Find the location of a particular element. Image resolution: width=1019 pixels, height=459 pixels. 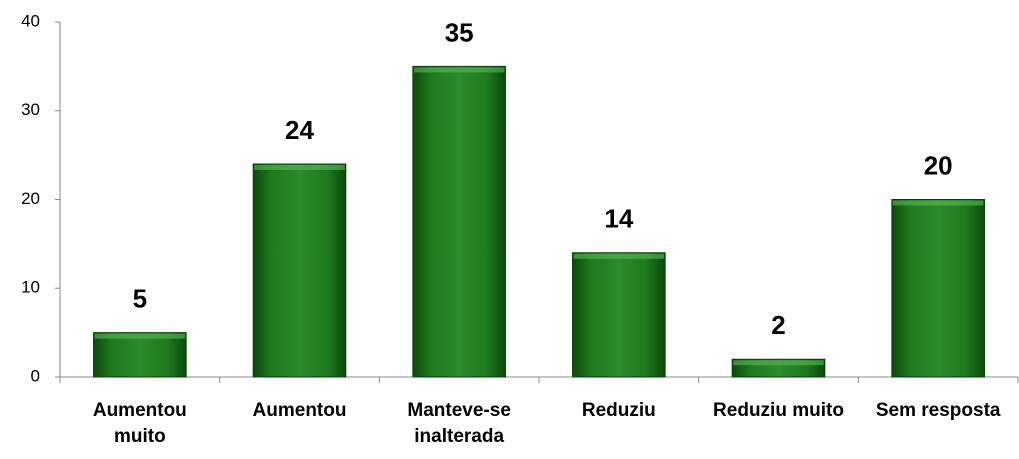

y-tick-label: 10 is located at coordinates (30, 287).